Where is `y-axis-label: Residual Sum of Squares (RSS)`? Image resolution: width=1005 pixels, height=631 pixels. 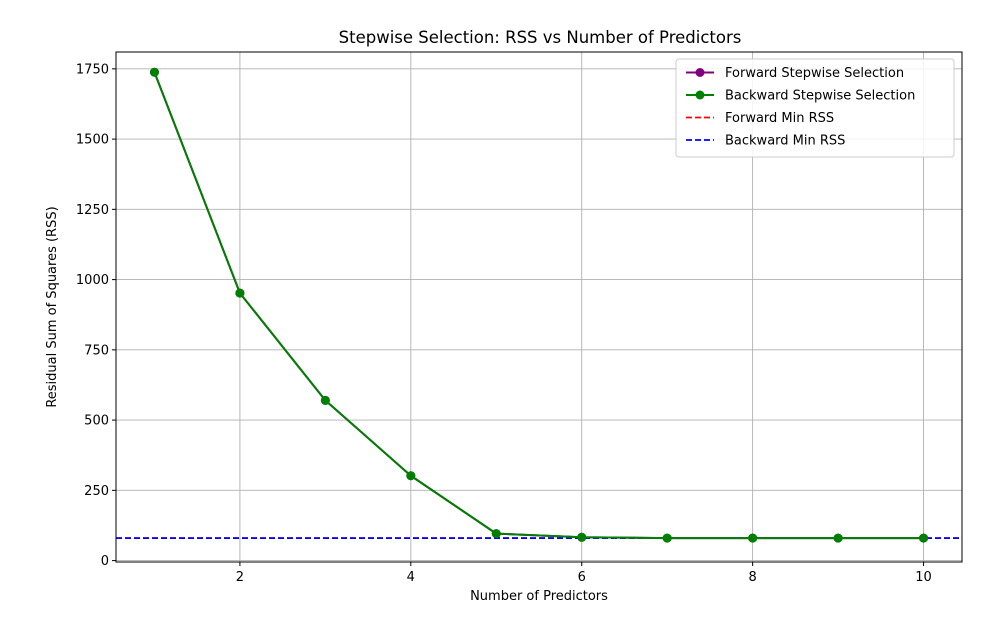
y-axis-label: Residual Sum of Squares (RSS) is located at coordinates (52, 306).